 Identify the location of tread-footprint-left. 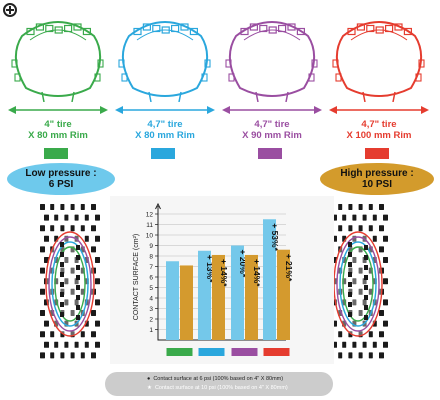
(70, 281).